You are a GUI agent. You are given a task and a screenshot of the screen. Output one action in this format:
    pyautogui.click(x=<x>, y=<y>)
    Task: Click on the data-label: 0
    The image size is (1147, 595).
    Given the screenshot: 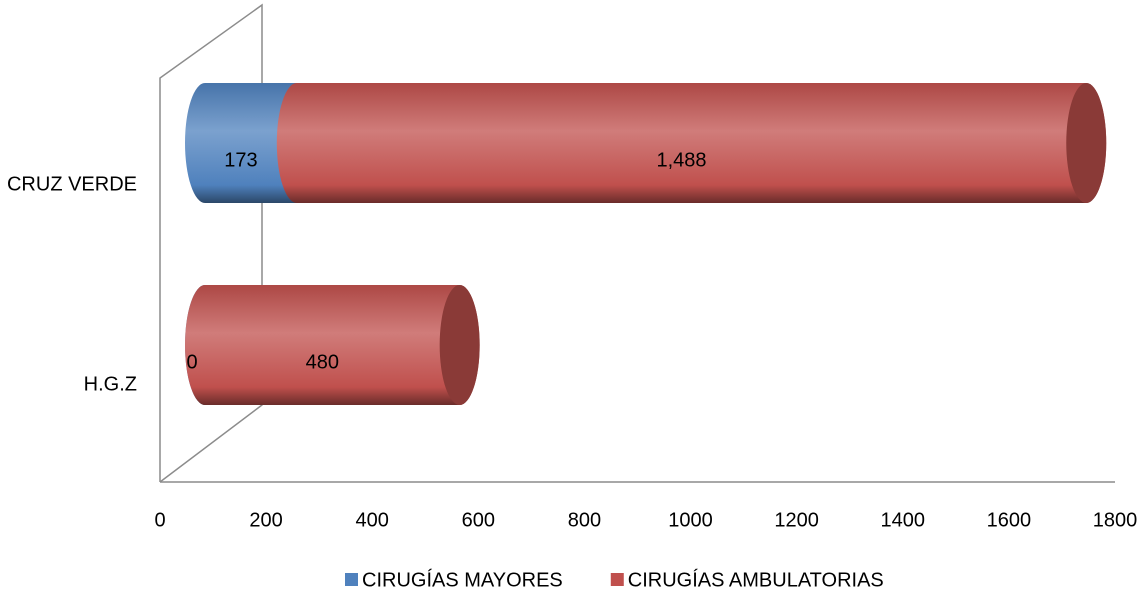 What is the action you would take?
    pyautogui.click(x=191, y=362)
    